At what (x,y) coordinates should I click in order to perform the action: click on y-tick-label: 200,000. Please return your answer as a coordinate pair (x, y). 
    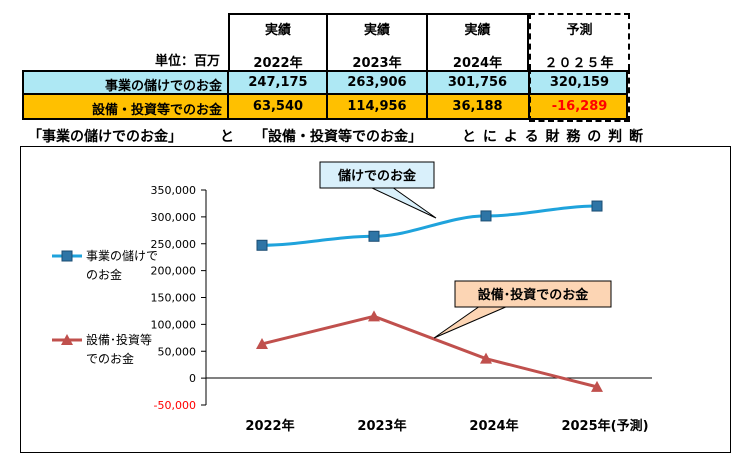
    Looking at the image, I should click on (174, 271).